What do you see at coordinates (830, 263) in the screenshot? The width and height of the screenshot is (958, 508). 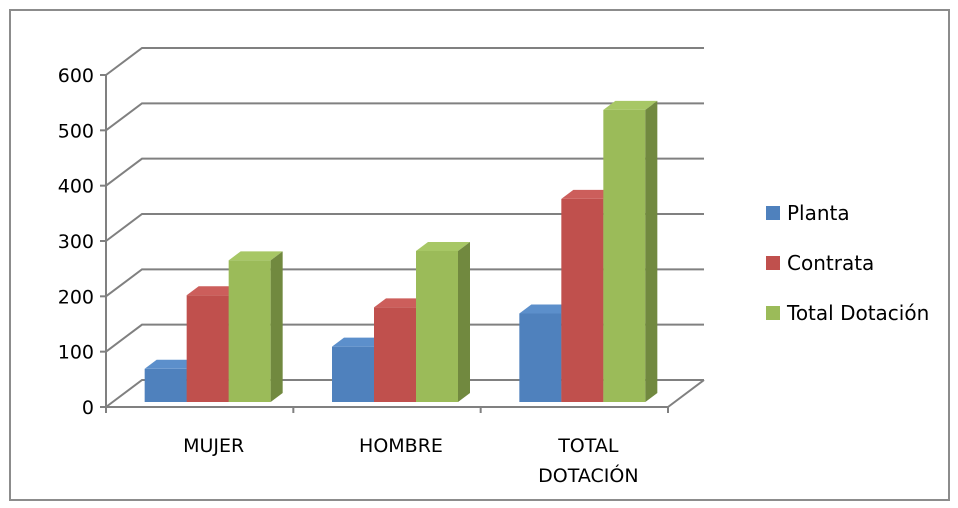 I see `legend-label: Contrata` at bounding box center [830, 263].